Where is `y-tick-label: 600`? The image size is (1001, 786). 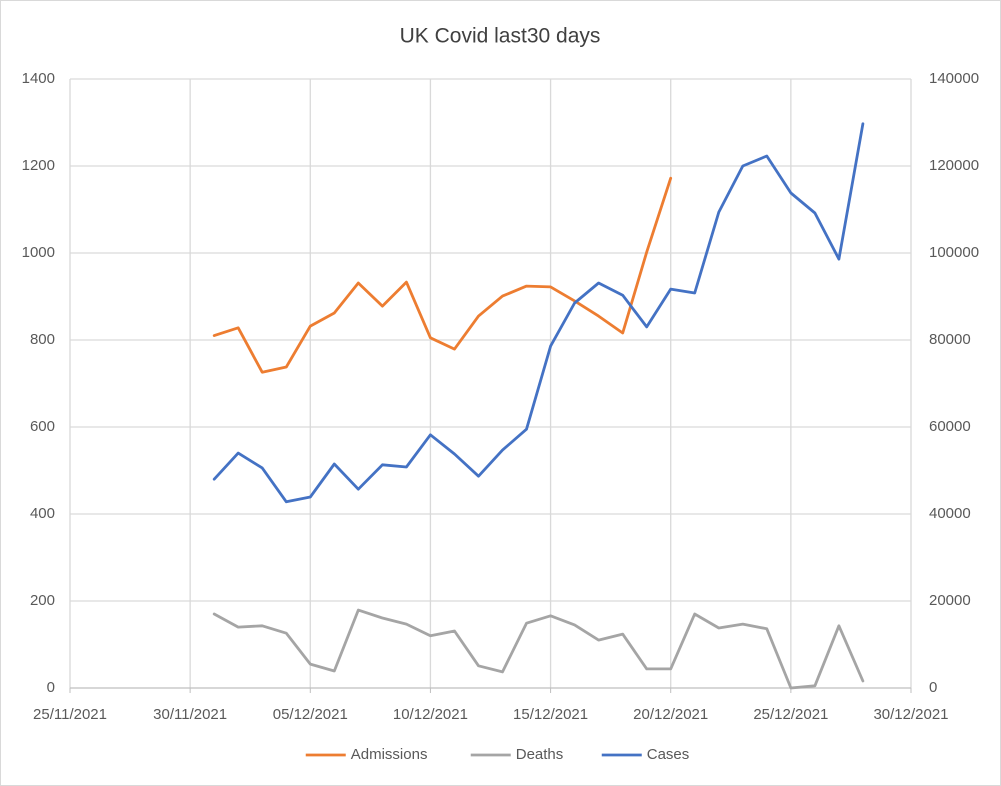
y-tick-label: 600 is located at coordinates (42, 426).